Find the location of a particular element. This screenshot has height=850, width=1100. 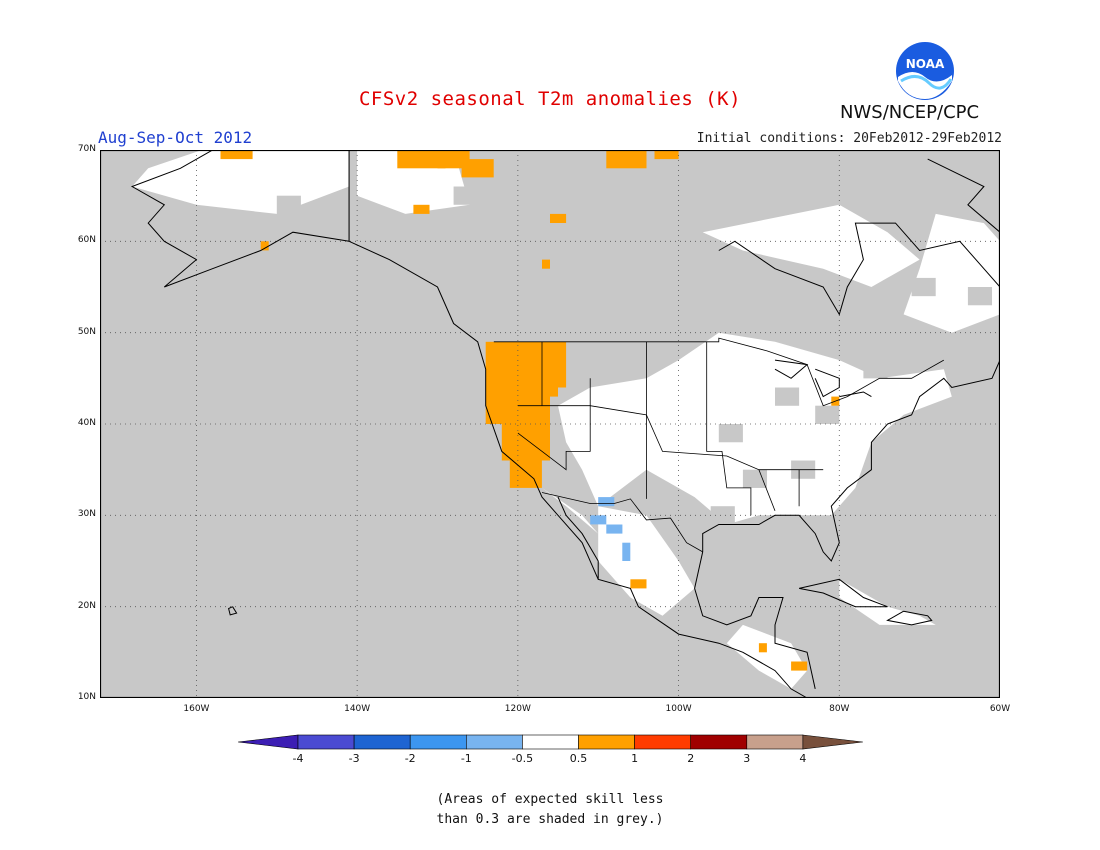

logo-text: NOAA is located at coordinates (925, 64).